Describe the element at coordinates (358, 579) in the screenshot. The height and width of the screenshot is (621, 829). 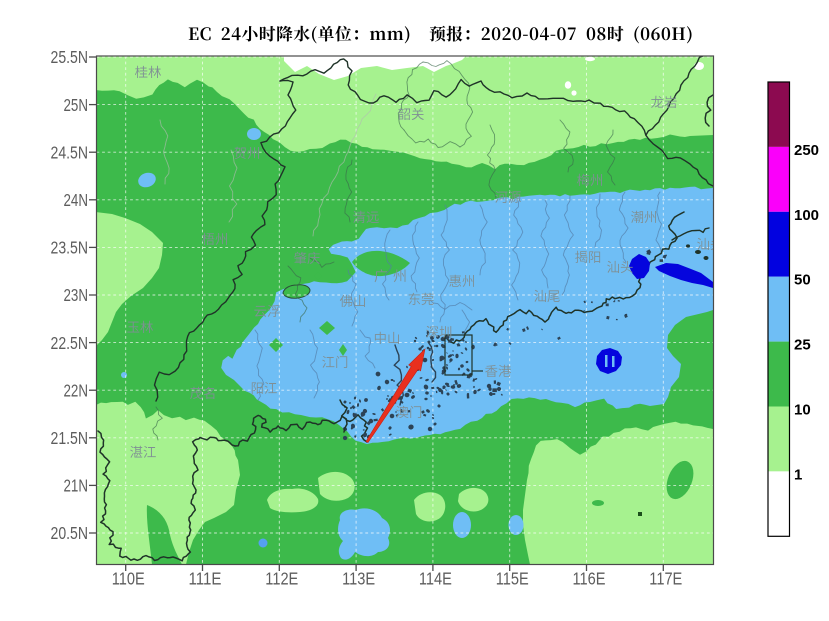
I see `svg-text: 113E` at that location.